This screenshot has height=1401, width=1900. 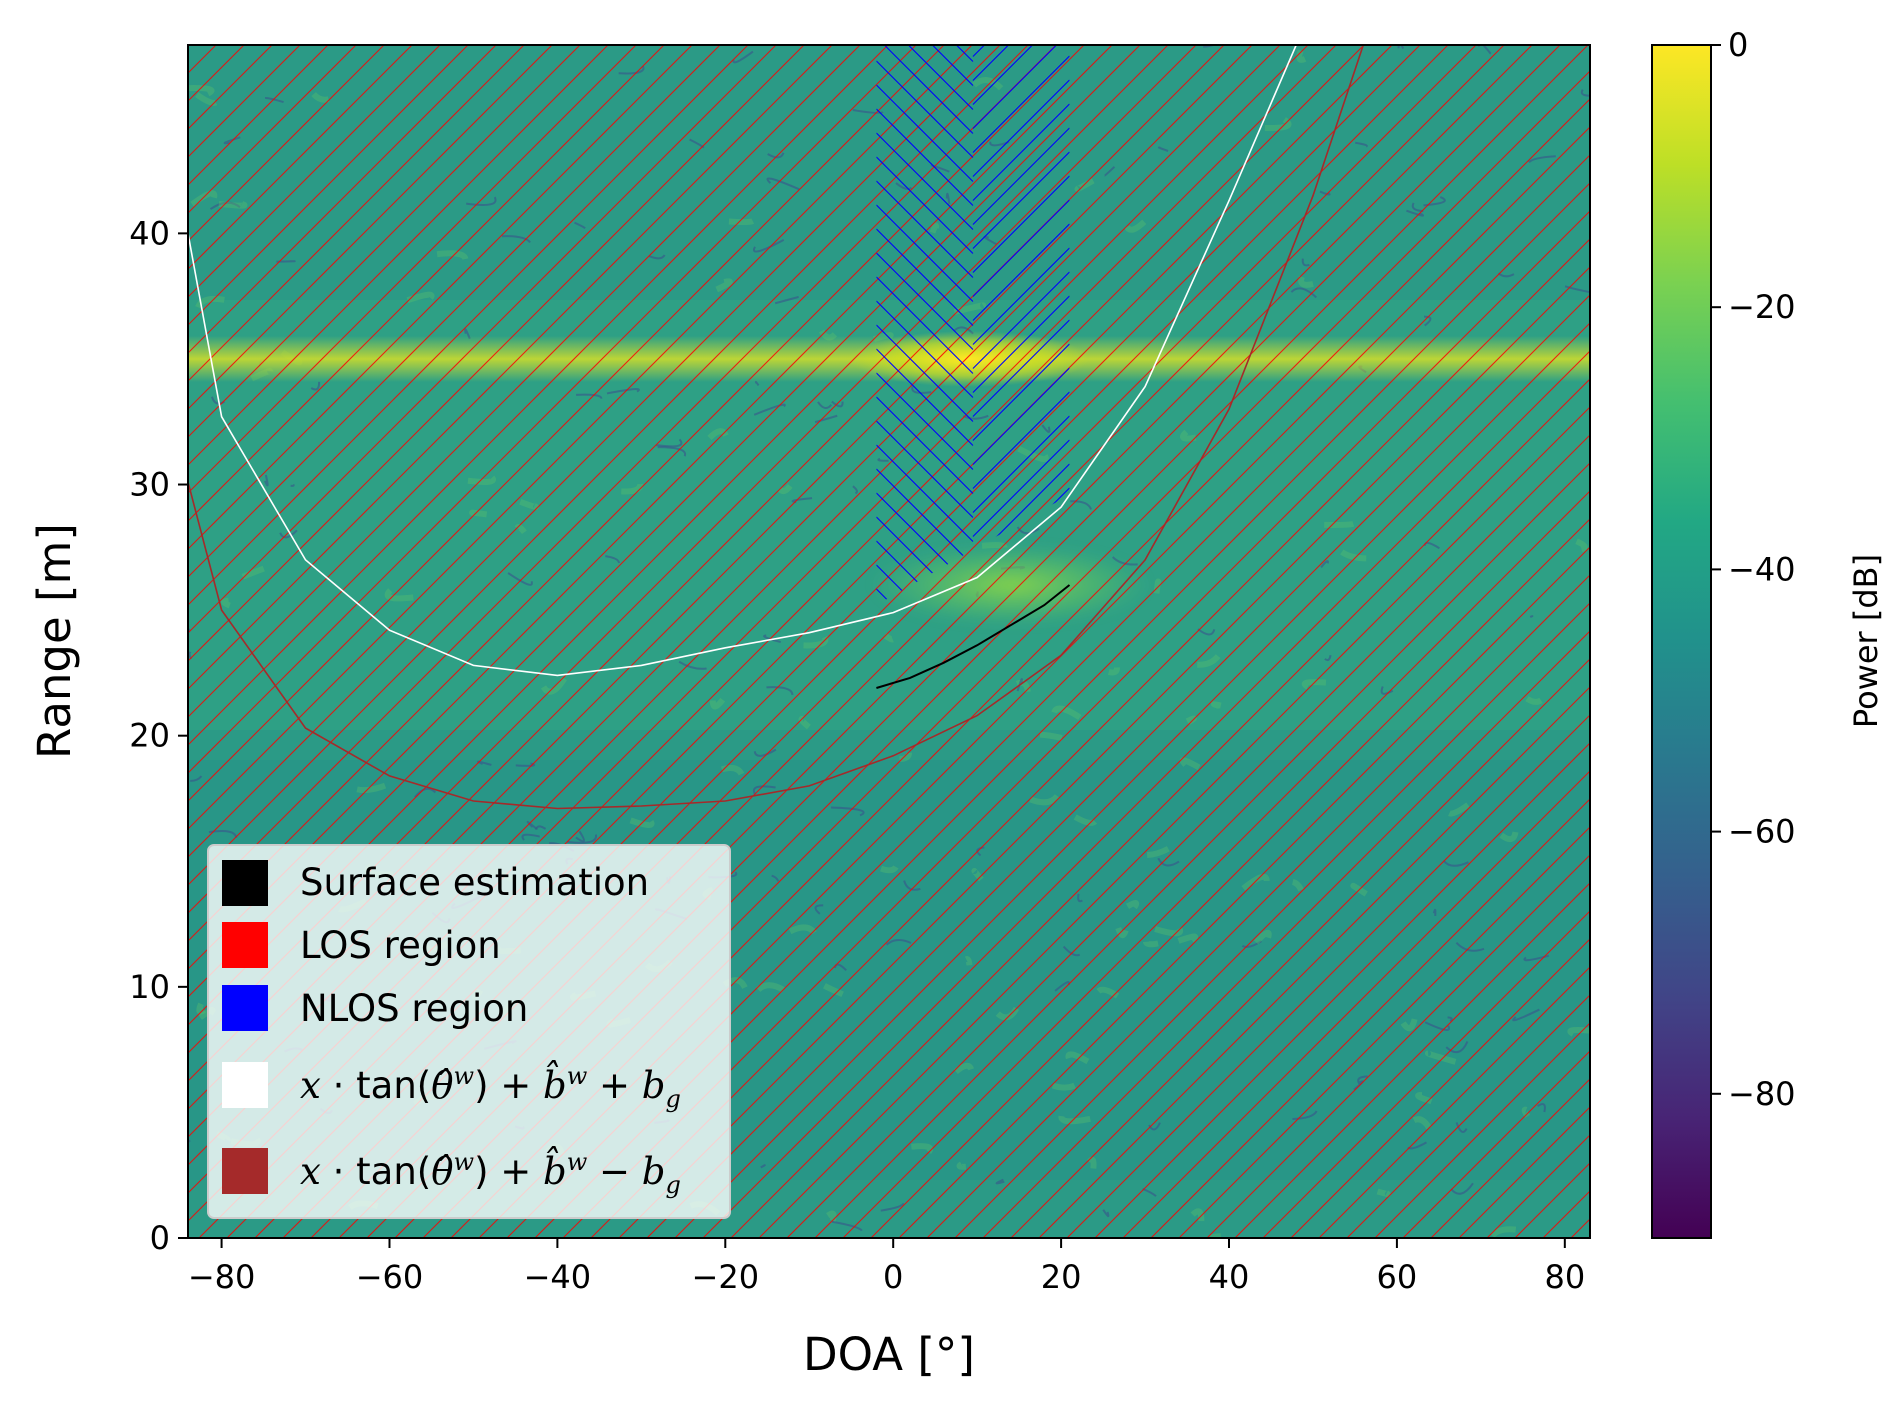 I want to click on x-tick-label: −80, so click(x=222, y=1277).